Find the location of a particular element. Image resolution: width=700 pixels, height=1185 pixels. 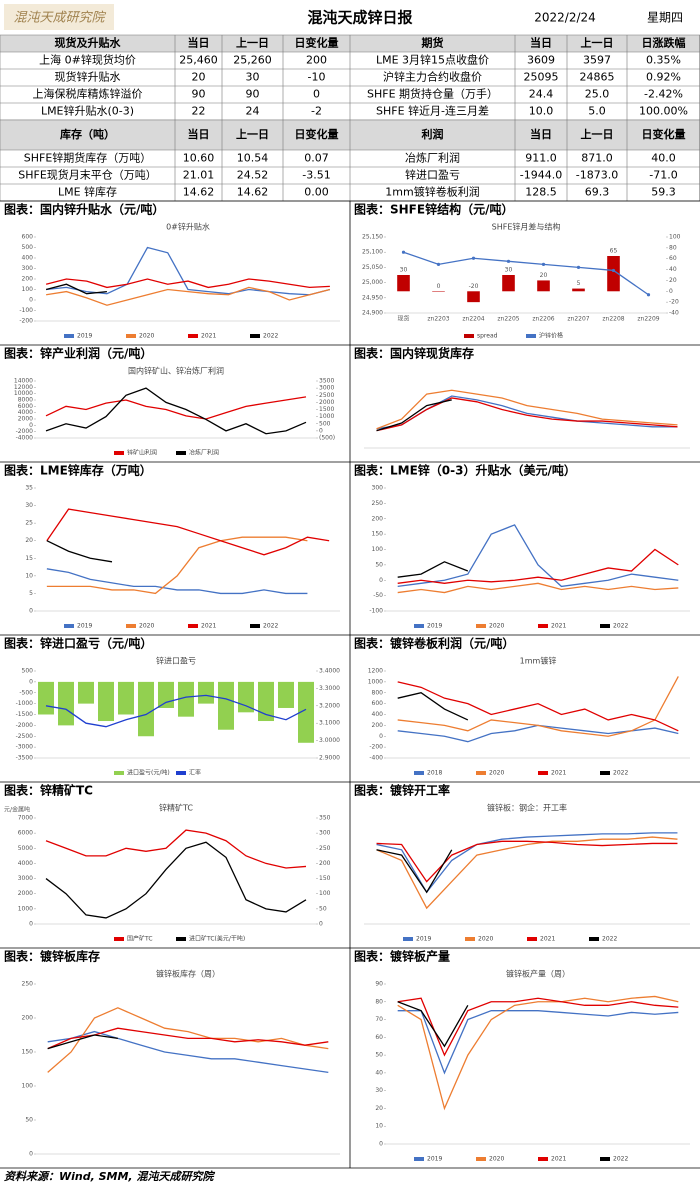

table-cell: 0.92% is located at coordinates (663, 77).